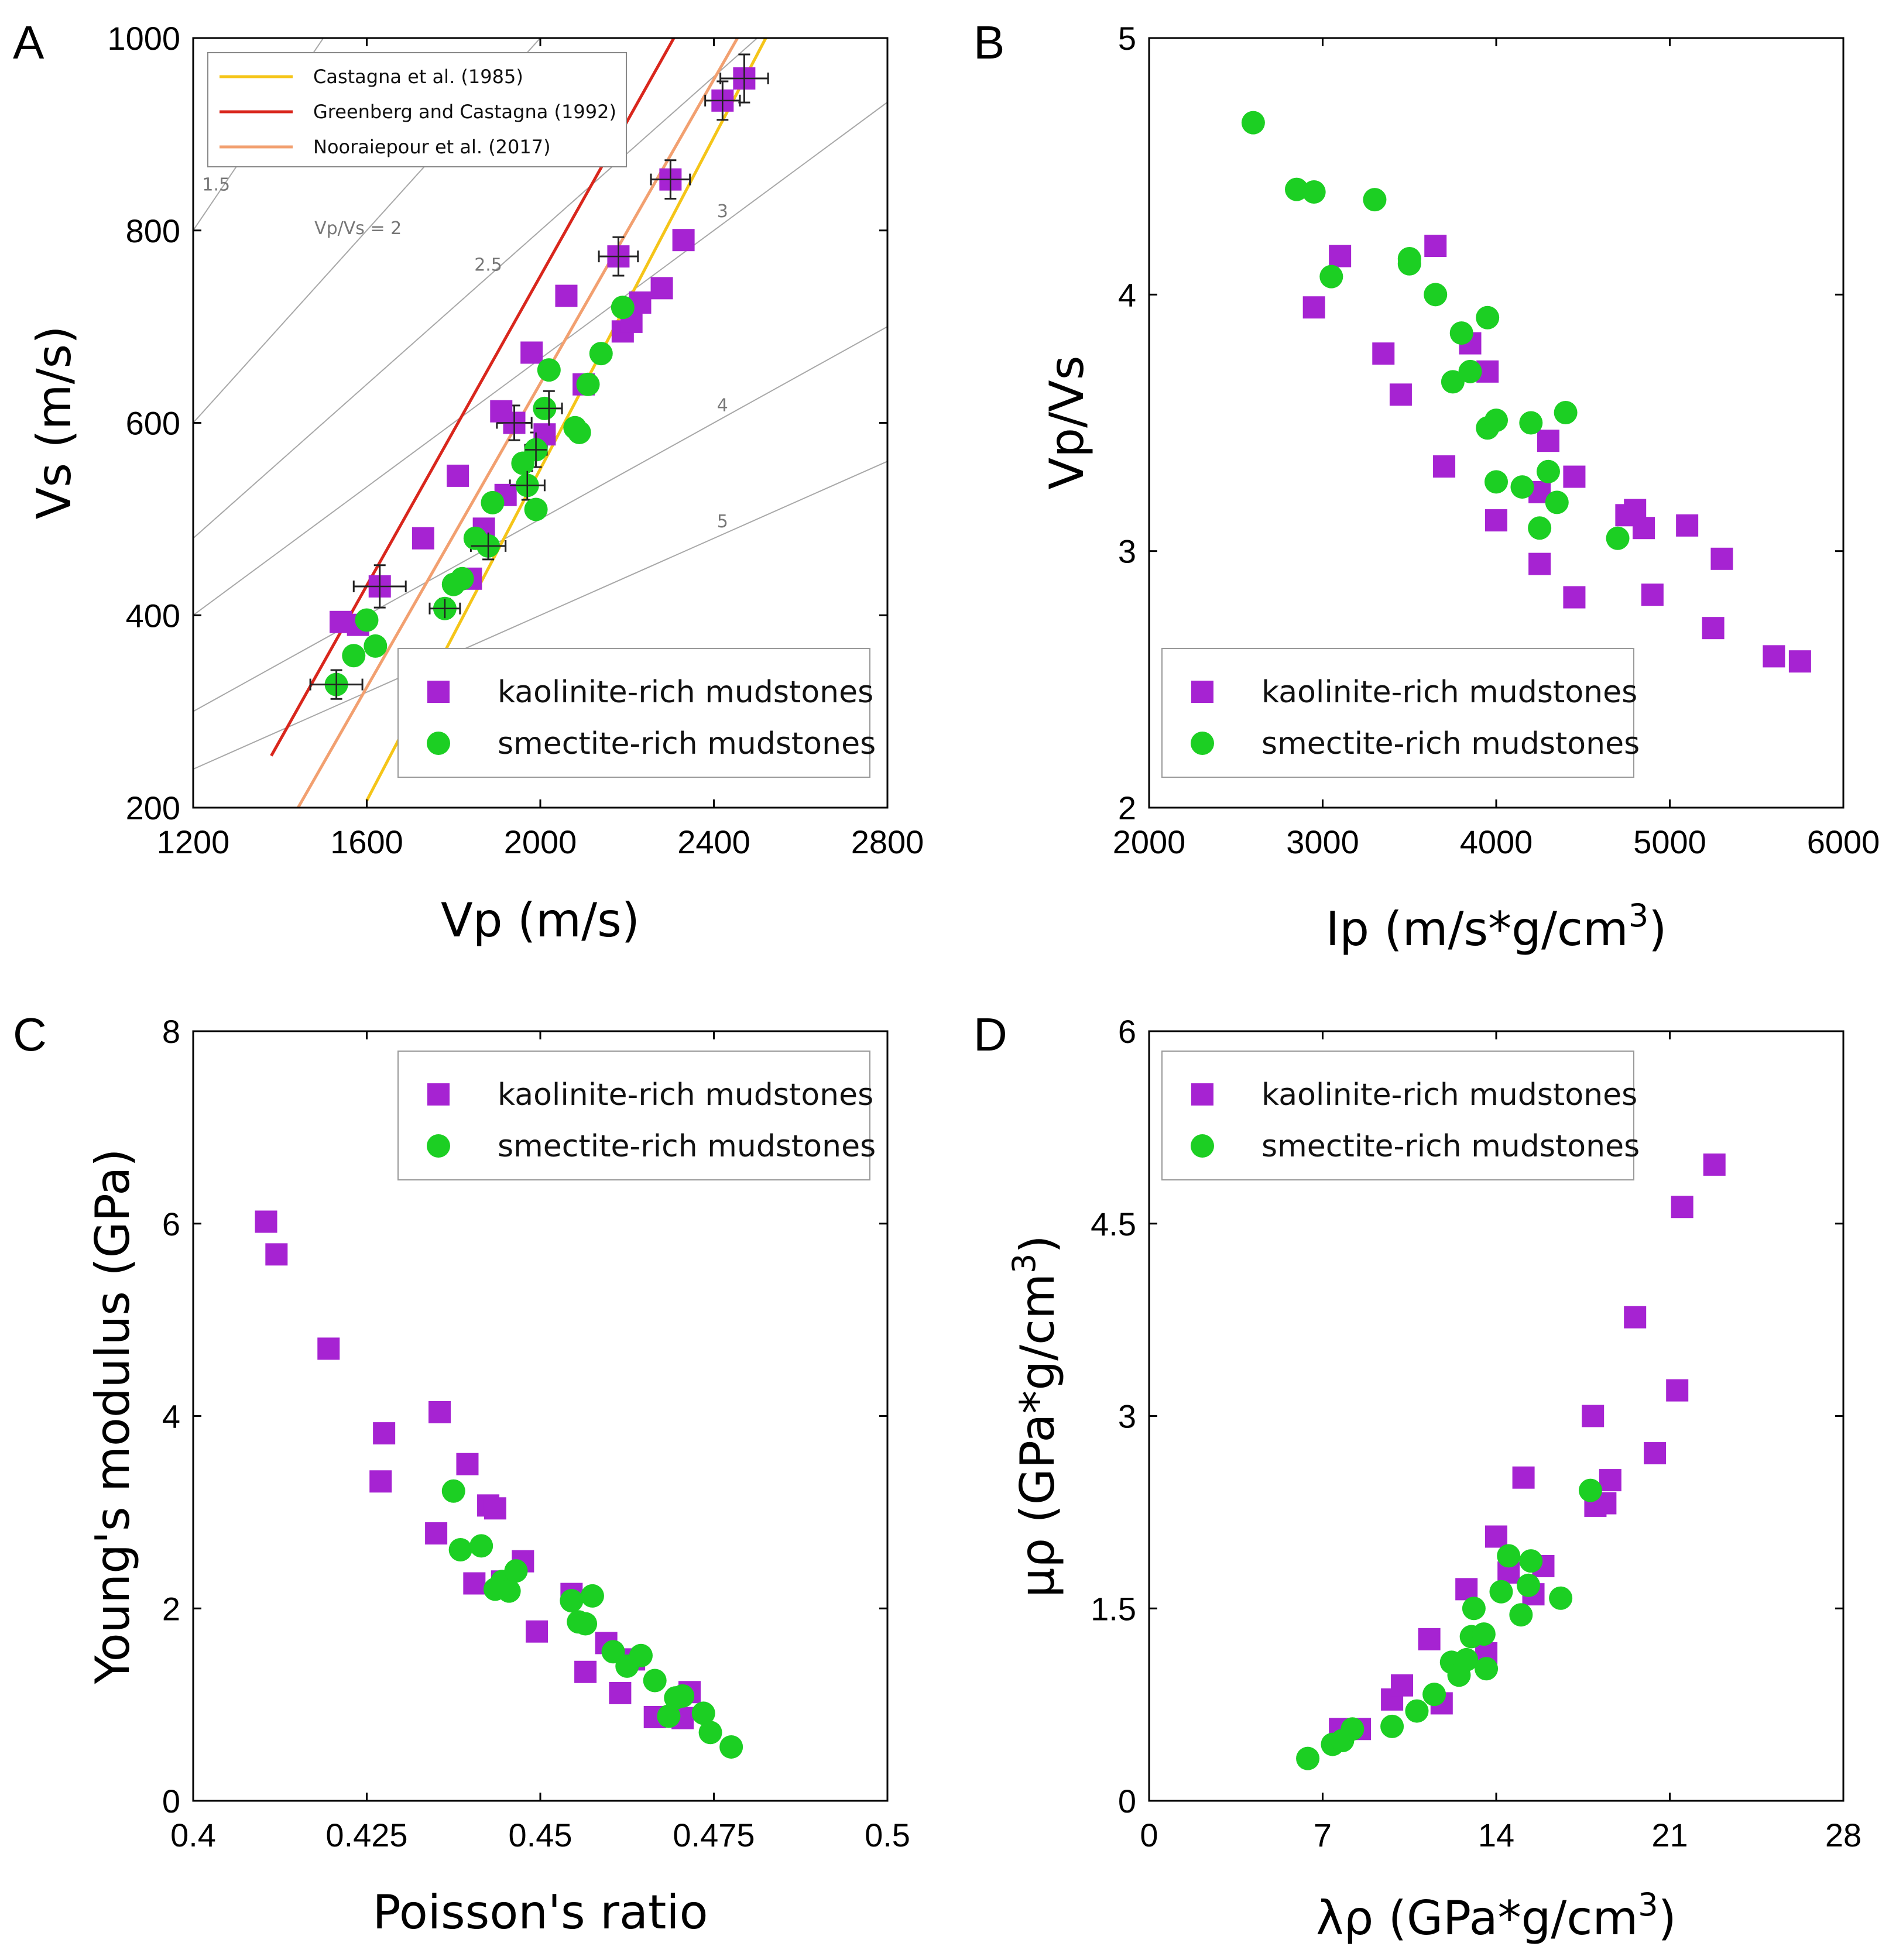  Describe the element at coordinates (216, 185) in the screenshot. I see `vpvs-isoline-label: 1.5` at that location.